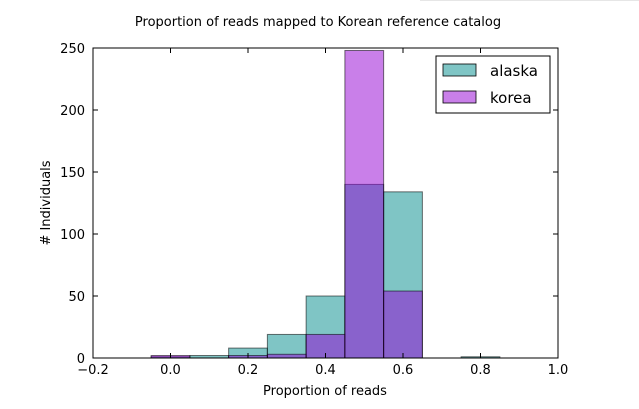 The height and width of the screenshot is (409, 639). I want to click on legend: alaska korea, so click(493, 84).